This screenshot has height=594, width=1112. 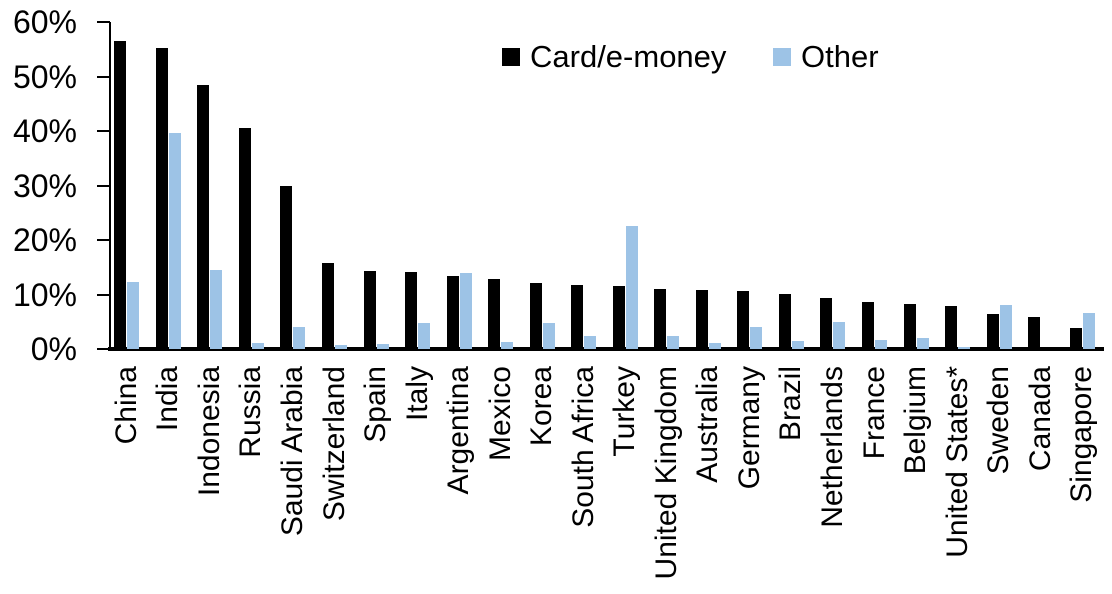 I want to click on x-axis-label: Korea, so click(x=542, y=406).